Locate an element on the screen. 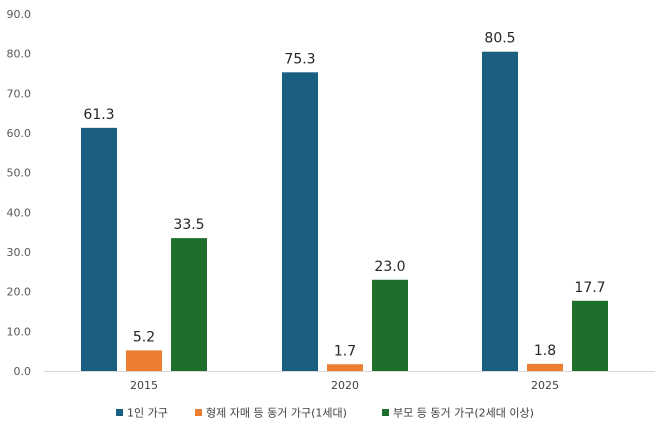 This screenshot has width=661, height=439. x-axis-ticks: 2015 2020 2025 is located at coordinates (344, 385).